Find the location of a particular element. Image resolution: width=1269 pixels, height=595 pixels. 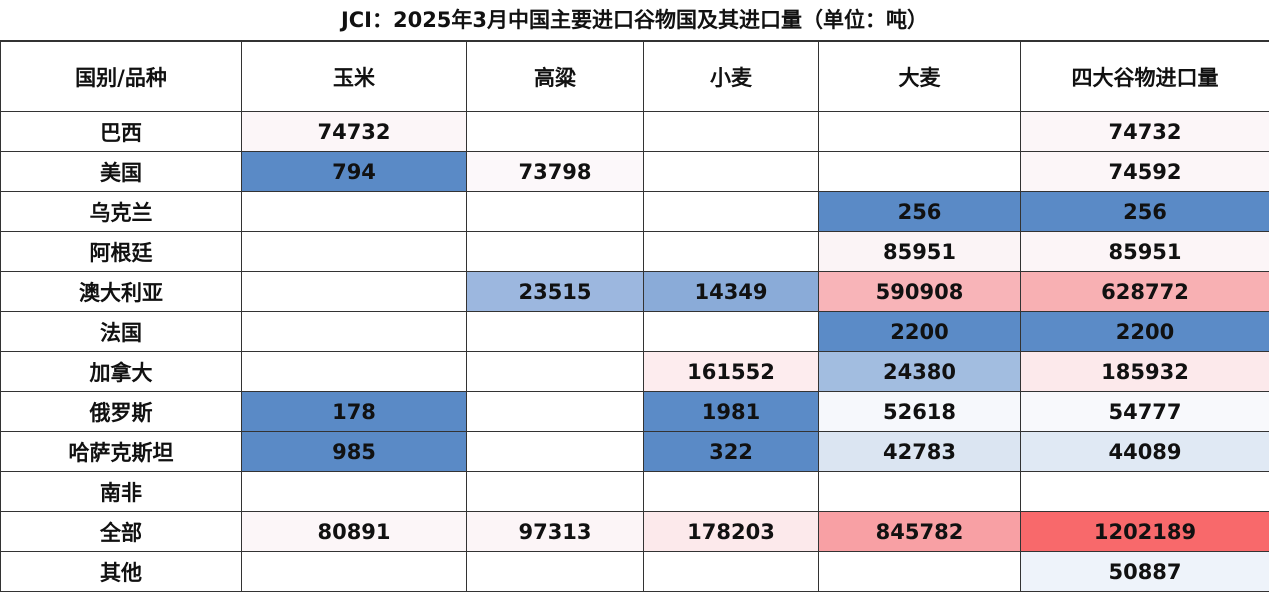

barley-cell: 85951 is located at coordinates (919, 251).